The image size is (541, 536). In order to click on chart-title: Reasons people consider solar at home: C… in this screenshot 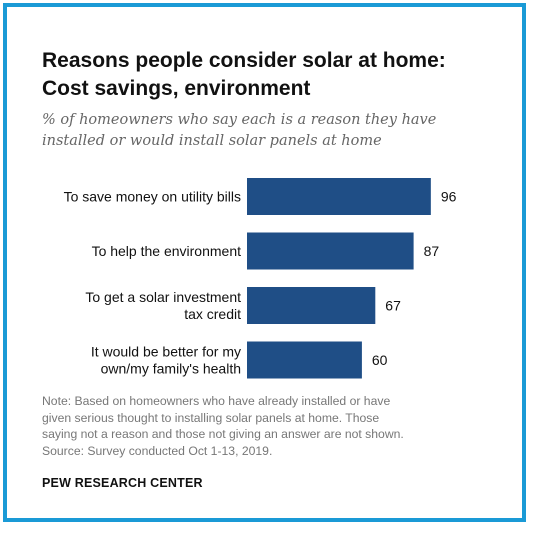, I will do `click(267, 75)`.